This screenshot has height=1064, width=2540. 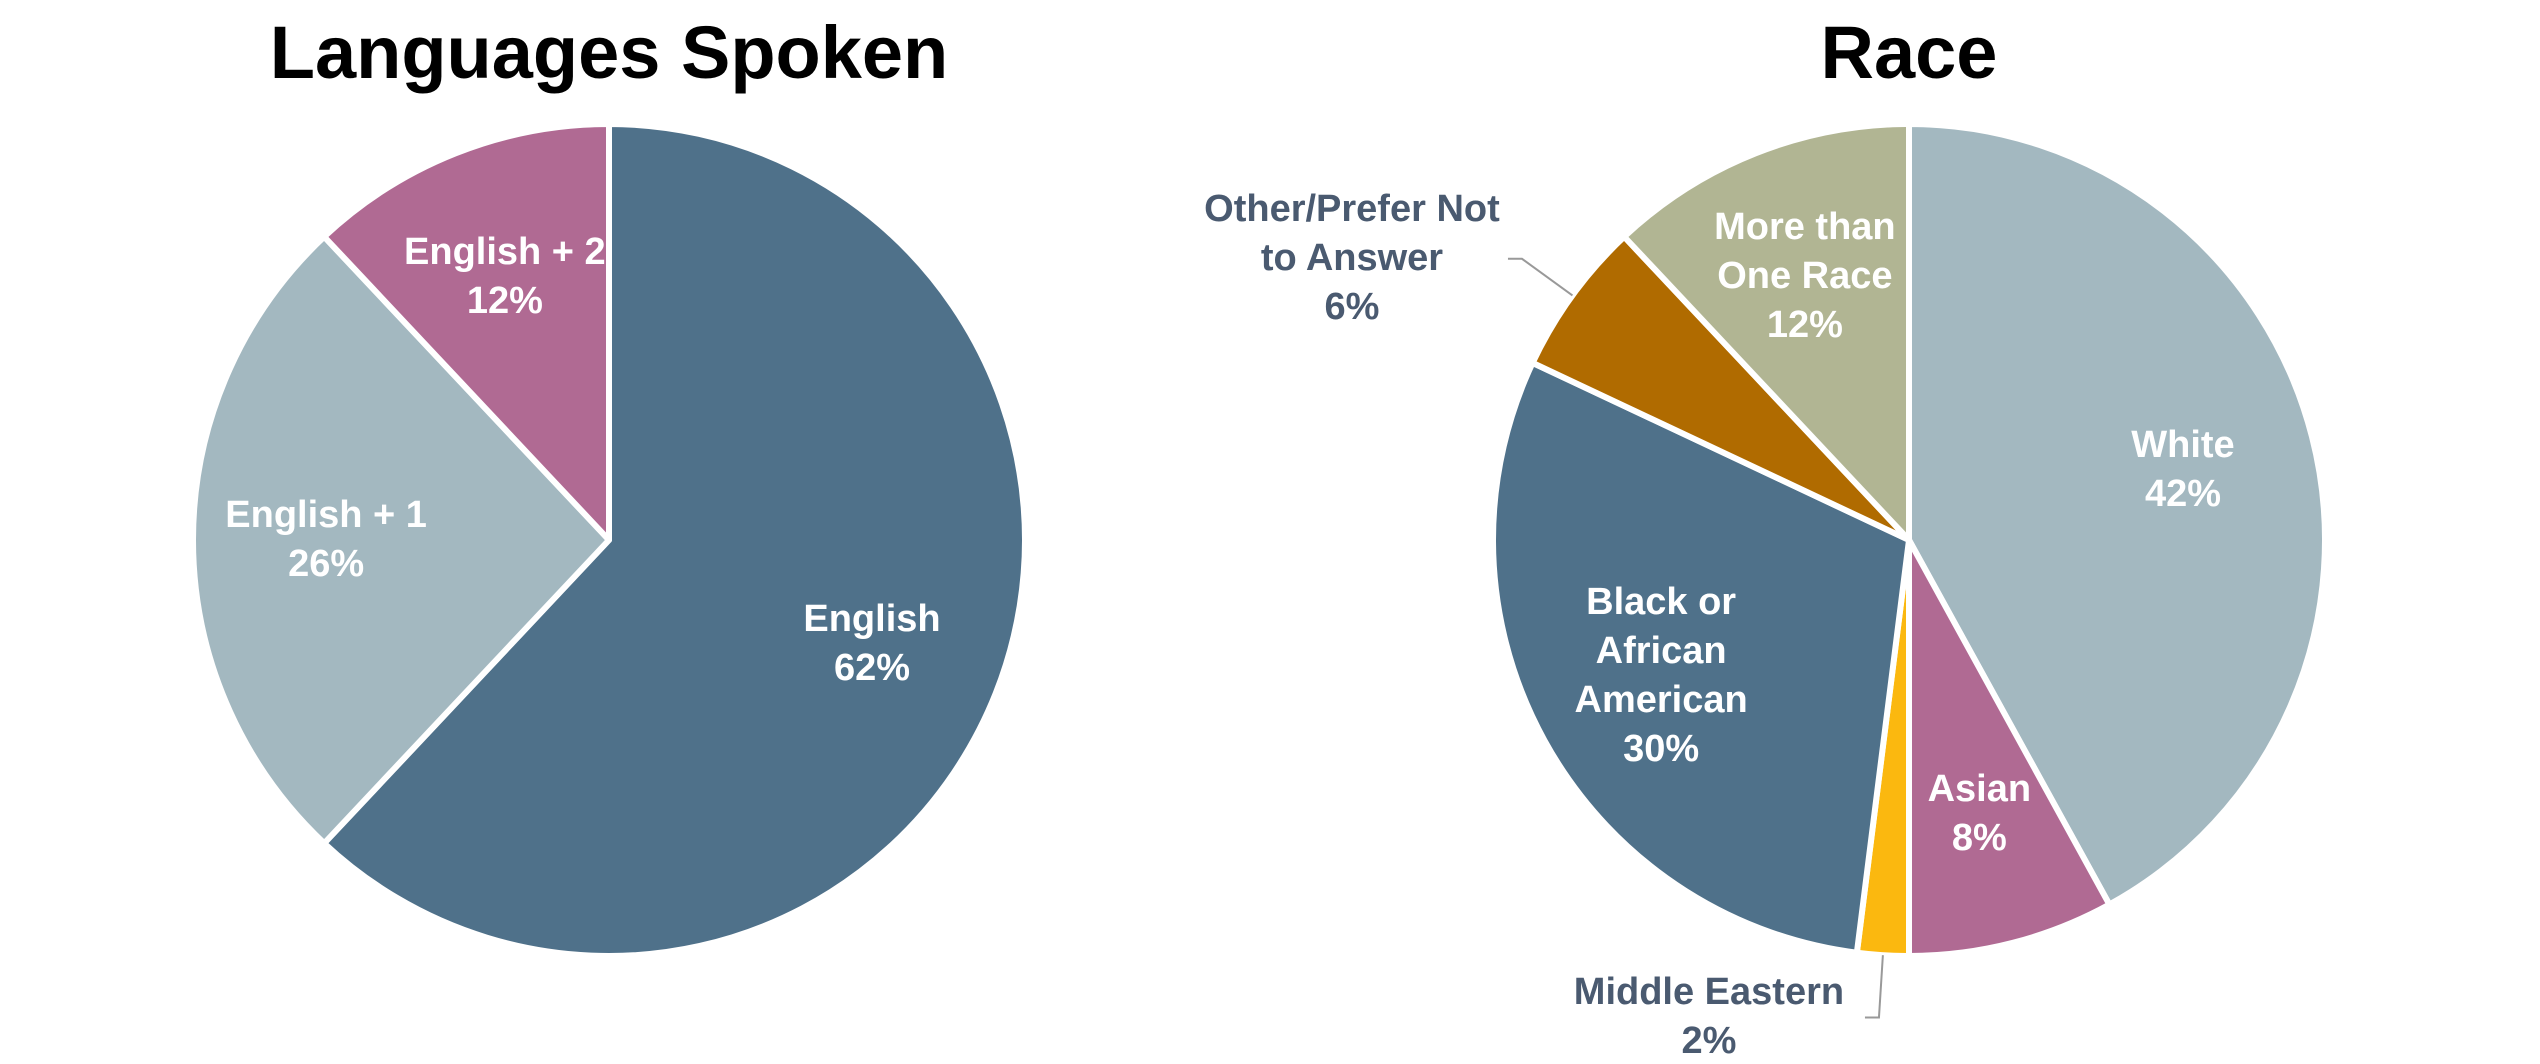 What do you see at coordinates (1979, 814) in the screenshot?
I see `slice-label: Asian 8%` at bounding box center [1979, 814].